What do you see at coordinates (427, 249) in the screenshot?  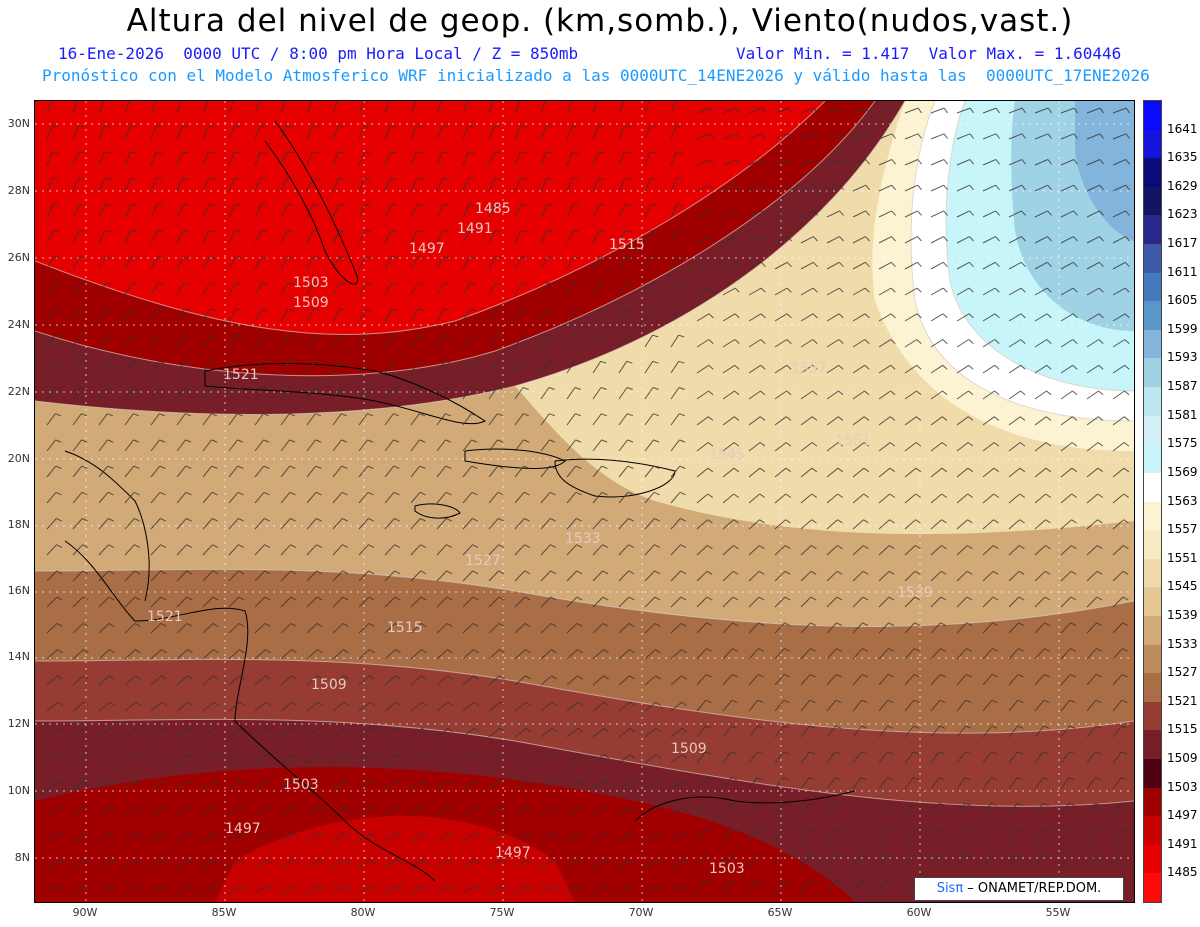 I see `contour-label: 1497` at bounding box center [427, 249].